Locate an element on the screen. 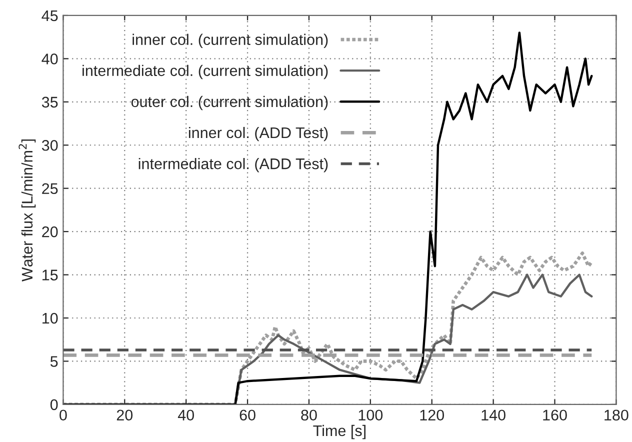  legend-label: intermediate col. (current simulation) is located at coordinates (205, 72).